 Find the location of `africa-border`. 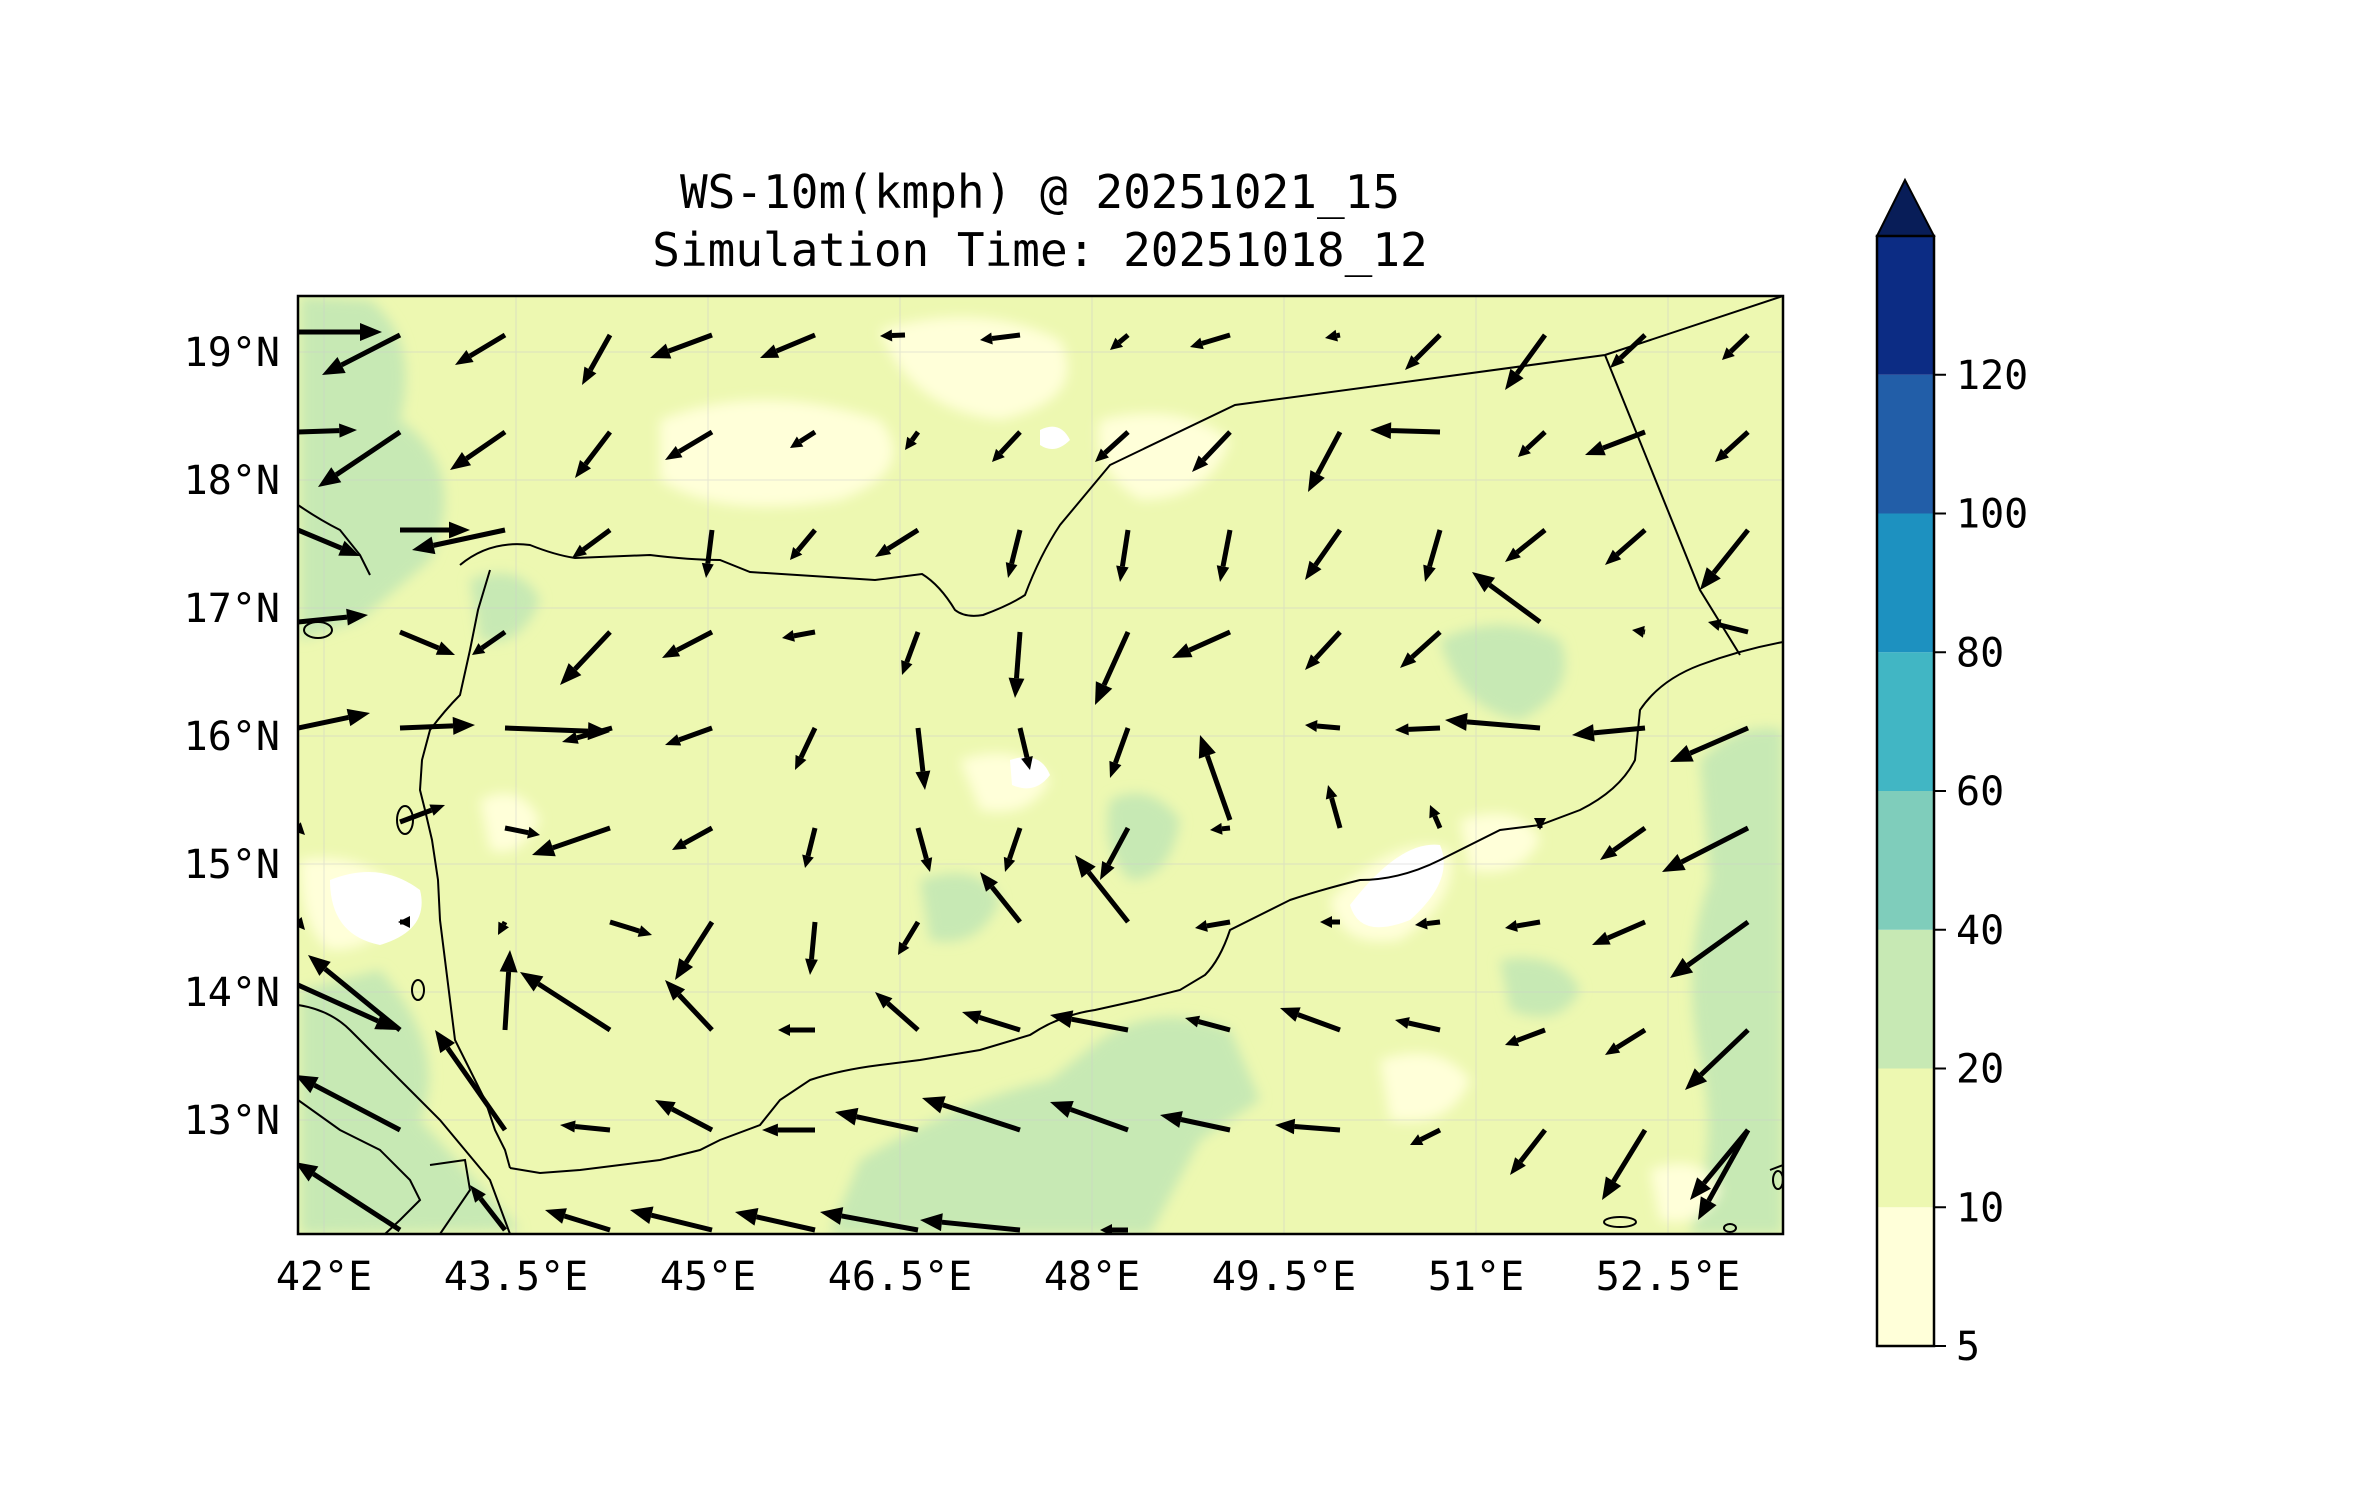

africa-border is located at coordinates (360, 1166).